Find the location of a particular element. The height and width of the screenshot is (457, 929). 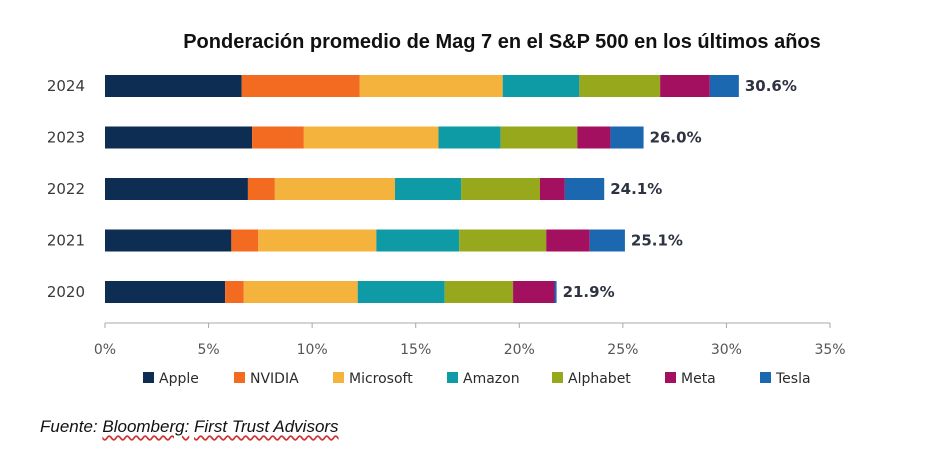

bar-2022-amazon is located at coordinates (428, 189).